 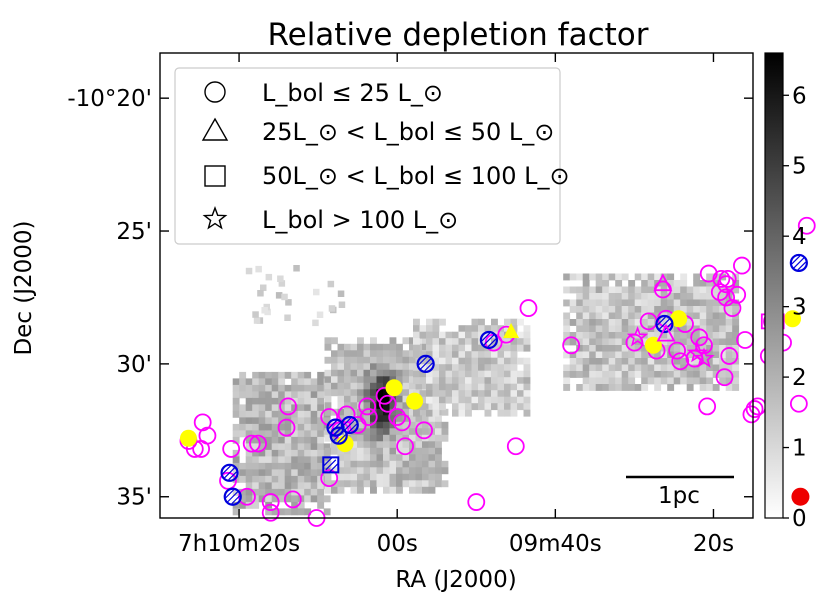 I want to click on colorbar-tick-label: 1, so click(x=799, y=449).